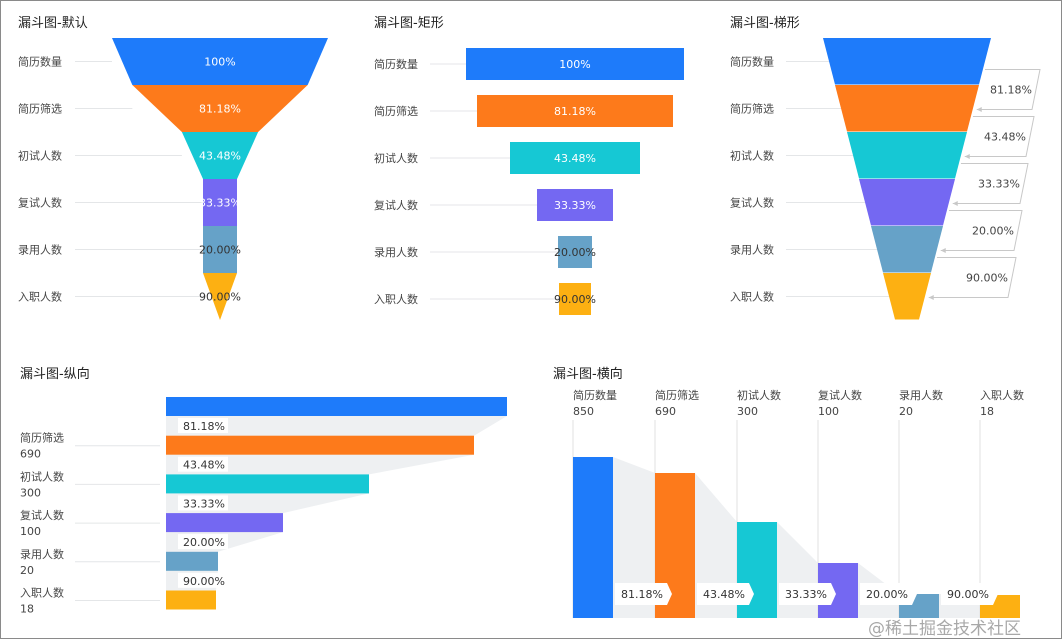  Describe the element at coordinates (588, 374) in the screenshot. I see `chart-title-horizontal: 漏斗图-横向` at that location.